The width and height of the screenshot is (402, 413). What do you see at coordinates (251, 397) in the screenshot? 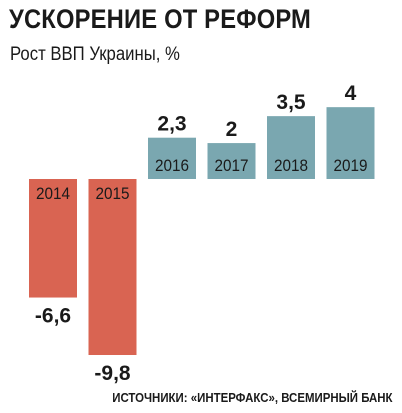
I see `source-note: ИСТОЧНИКИ: «ИНТЕРФАКС», ВСЕМИРНЫЙ БАНК` at bounding box center [251, 397].